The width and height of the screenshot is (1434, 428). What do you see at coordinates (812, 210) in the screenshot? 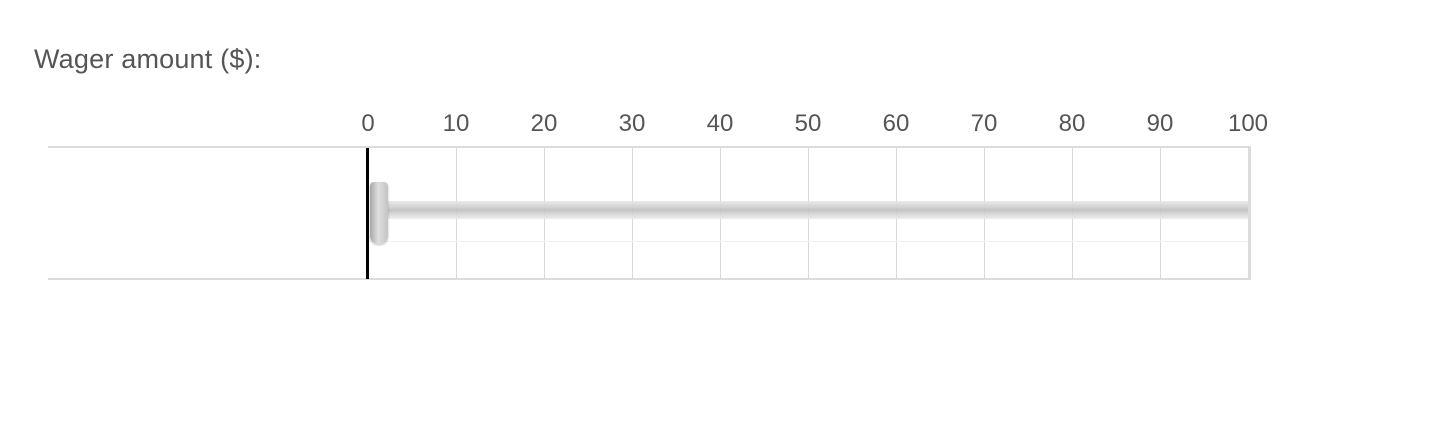
I see `slider-track` at bounding box center [812, 210].